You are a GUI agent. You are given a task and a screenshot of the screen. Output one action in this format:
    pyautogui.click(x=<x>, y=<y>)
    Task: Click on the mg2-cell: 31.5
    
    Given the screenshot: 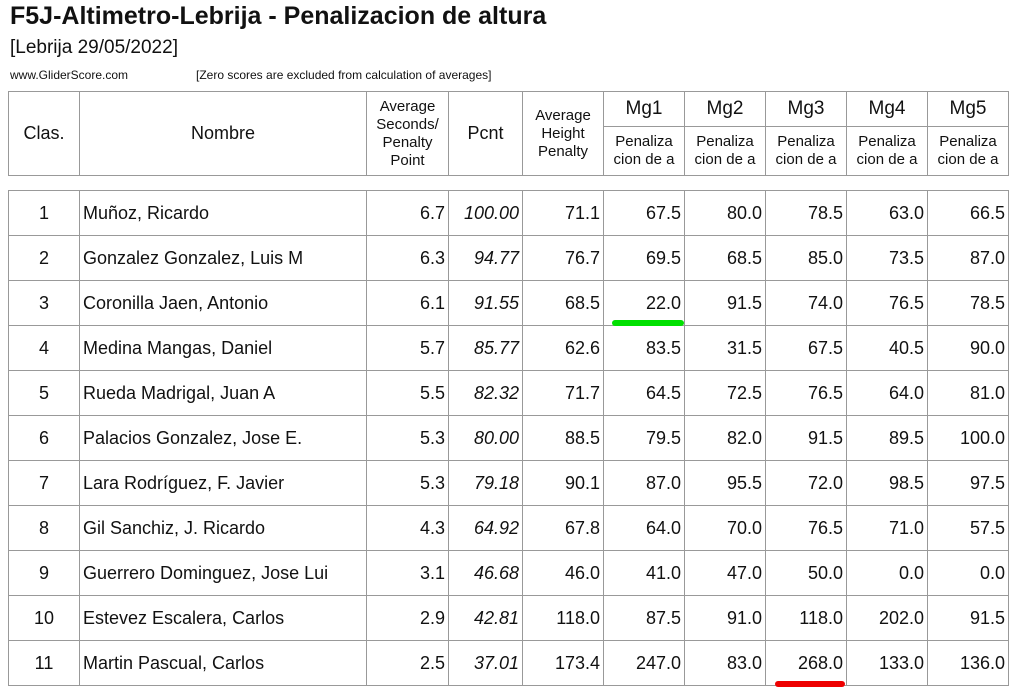 What is the action you would take?
    pyautogui.click(x=725, y=348)
    